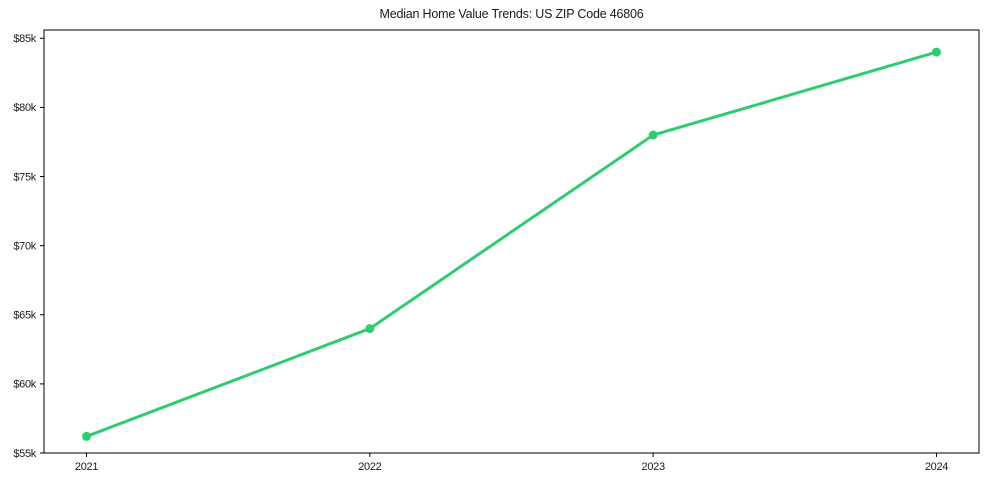  I want to click on y-tick-label: $60k, so click(24, 385).